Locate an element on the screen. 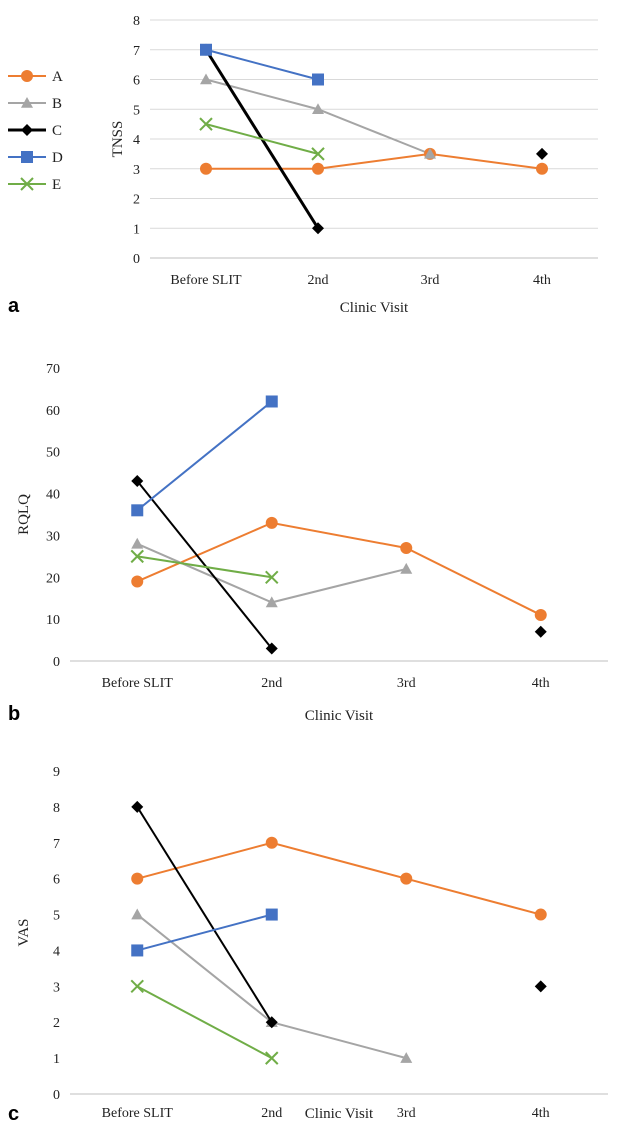 The image size is (624, 1124). legend-label-D: D is located at coordinates (57, 158).